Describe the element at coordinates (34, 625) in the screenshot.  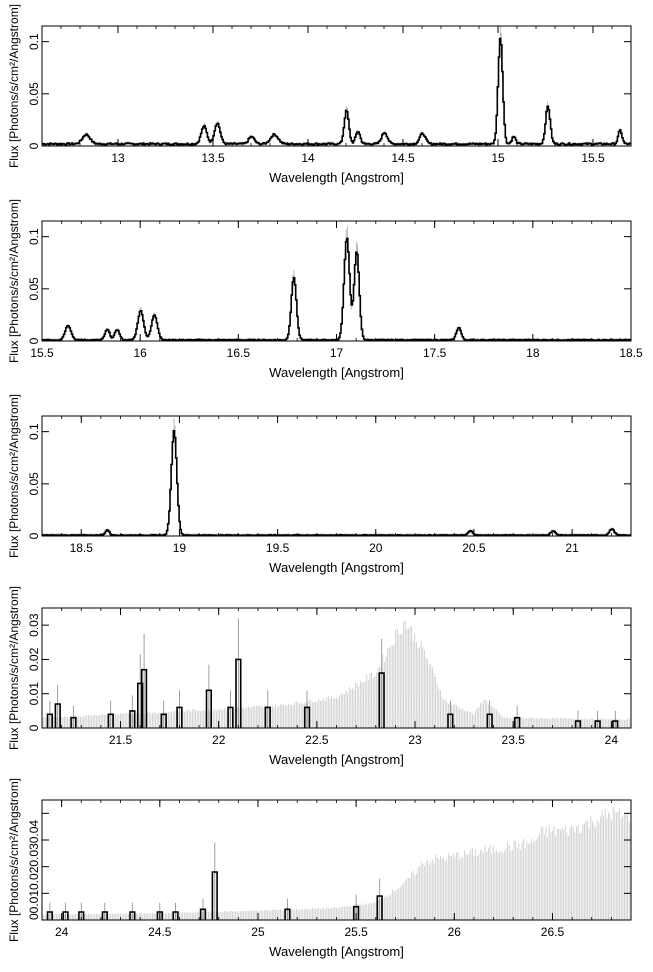
I see `y-tick-label: 0.03` at that location.